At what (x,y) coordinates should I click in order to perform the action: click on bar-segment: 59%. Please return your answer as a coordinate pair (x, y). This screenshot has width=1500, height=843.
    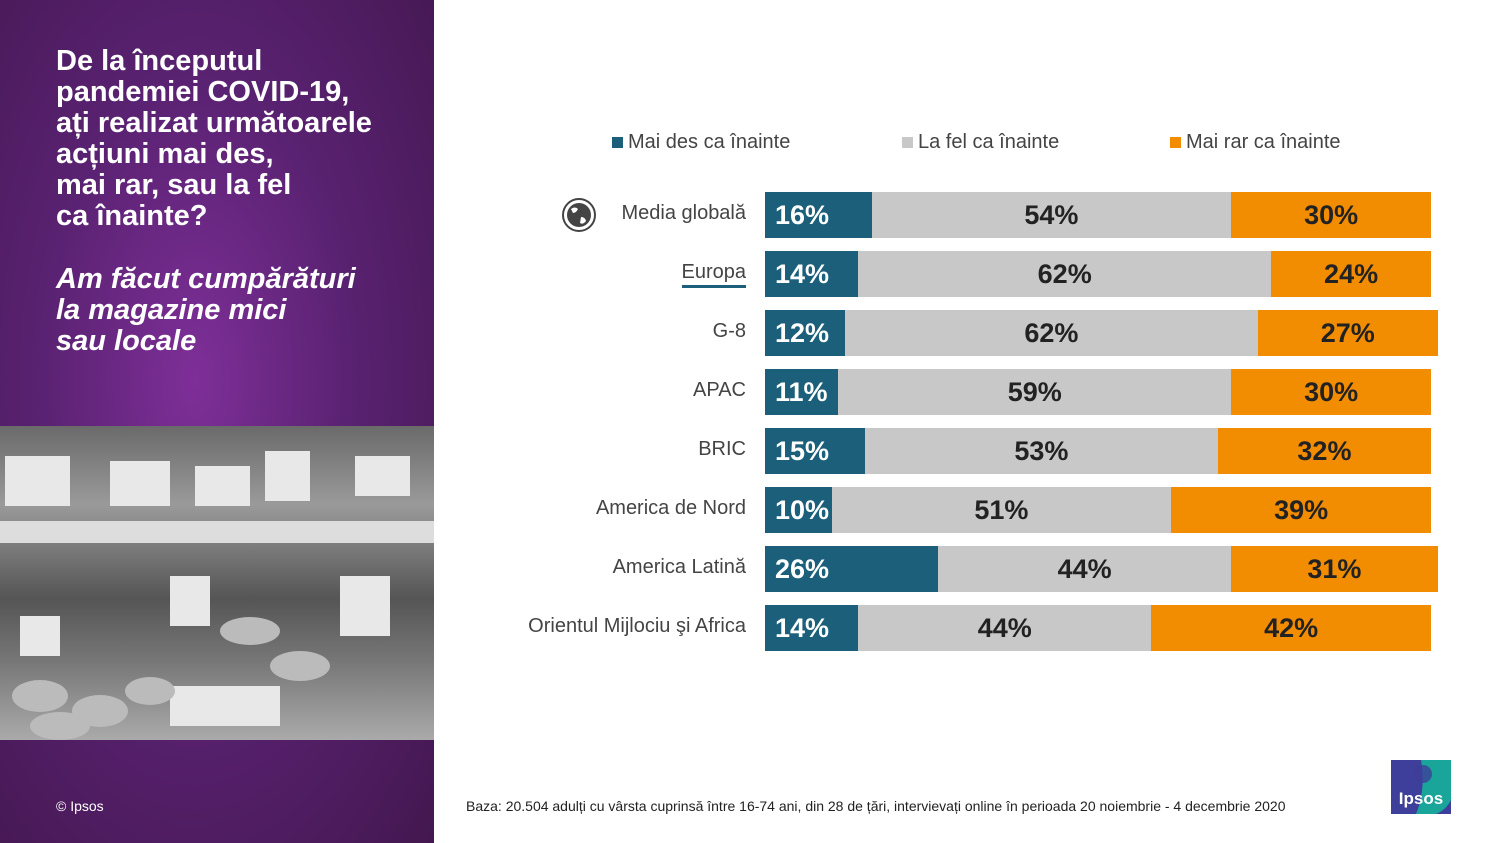
    Looking at the image, I should click on (1035, 392).